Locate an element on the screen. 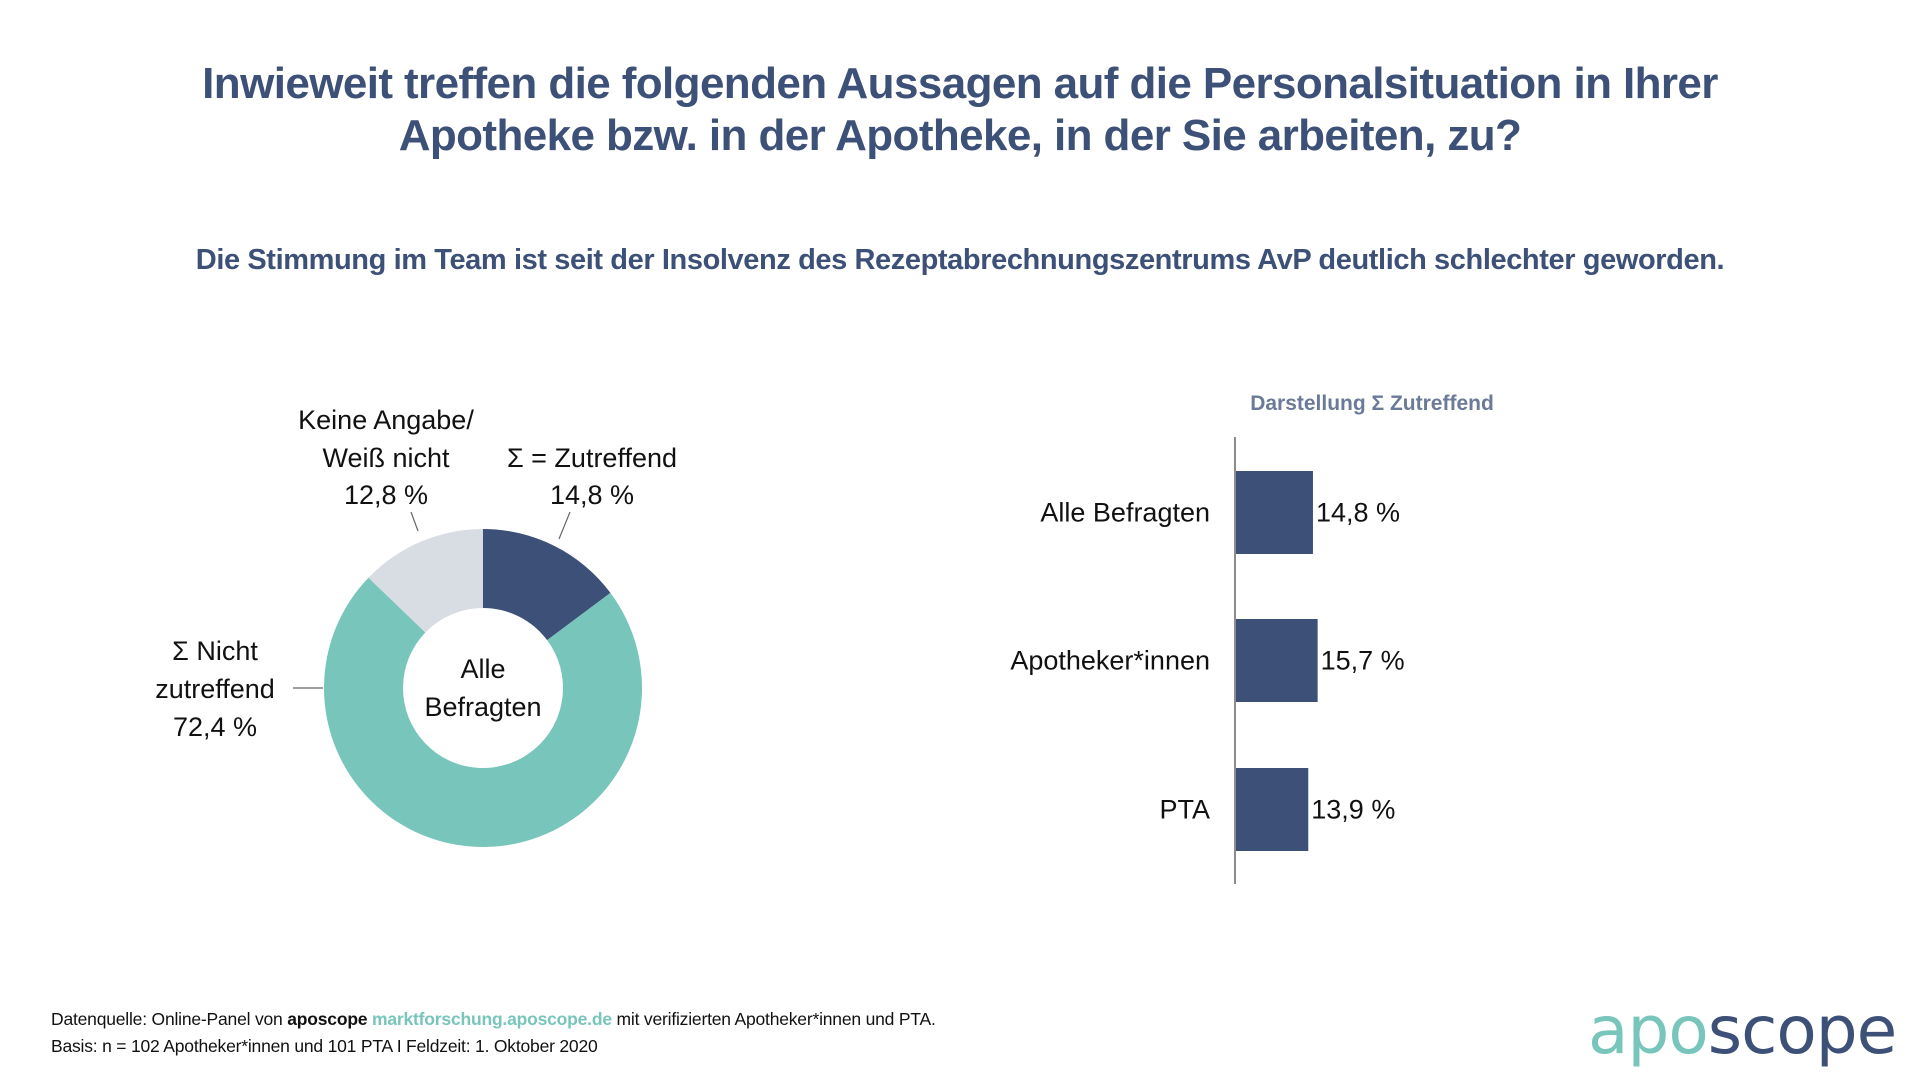 This screenshot has height=1080, width=1920. donut-slice-label: 12,8 % is located at coordinates (386, 495).